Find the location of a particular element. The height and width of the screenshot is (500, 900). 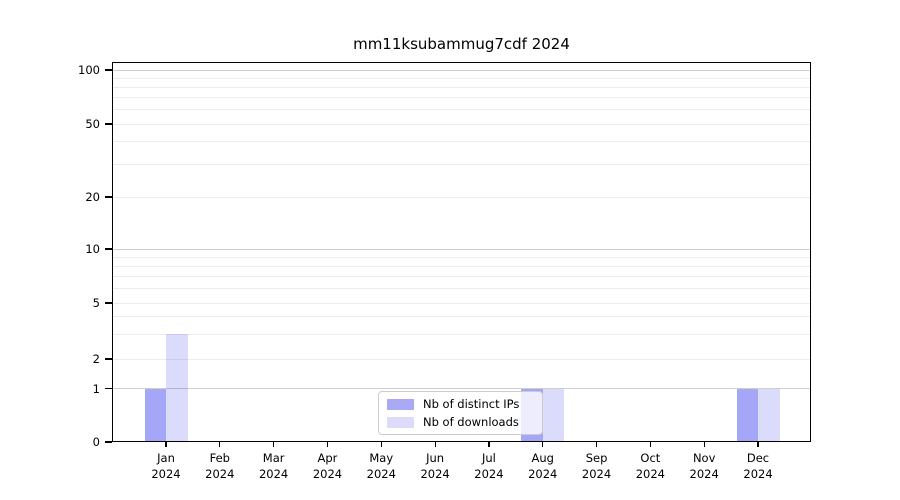

x-tick-label-oct: Oct 2024 is located at coordinates (650, 466).